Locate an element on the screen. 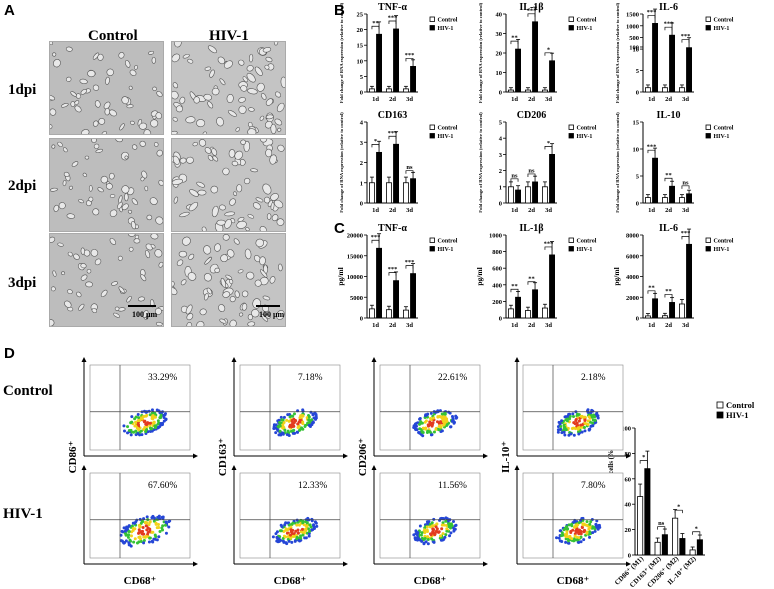 The width and height of the screenshot is (774, 589). flow-row-label-control: Control is located at coordinates (28, 391).